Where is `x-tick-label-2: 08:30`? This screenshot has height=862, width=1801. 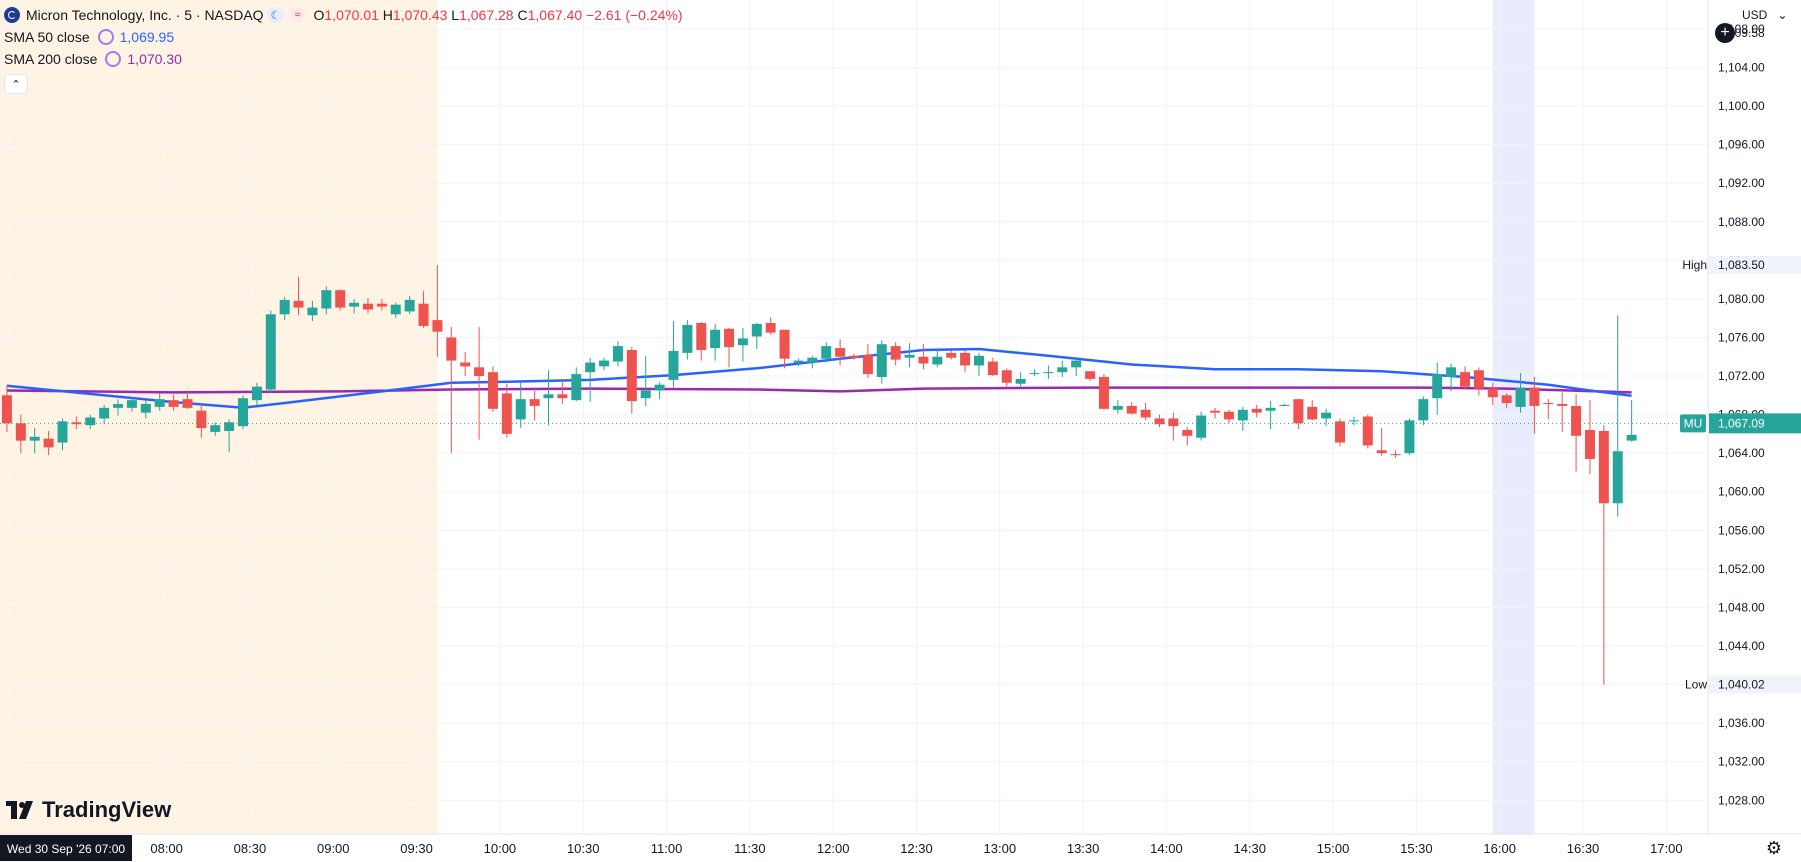 x-tick-label-2: 08:30 is located at coordinates (250, 848).